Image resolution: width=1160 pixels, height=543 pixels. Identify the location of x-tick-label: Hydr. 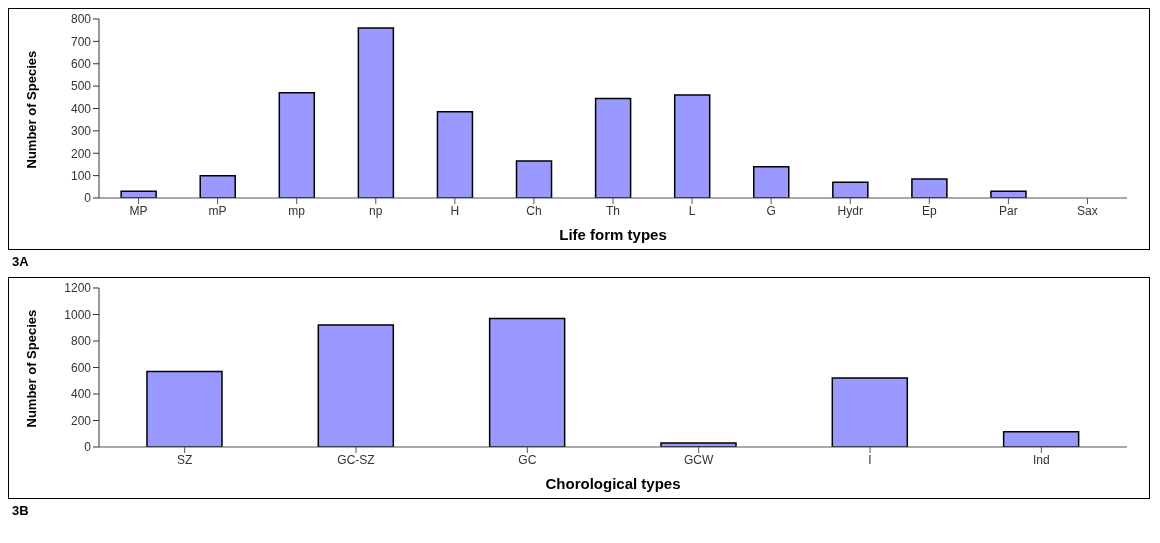
(850, 210).